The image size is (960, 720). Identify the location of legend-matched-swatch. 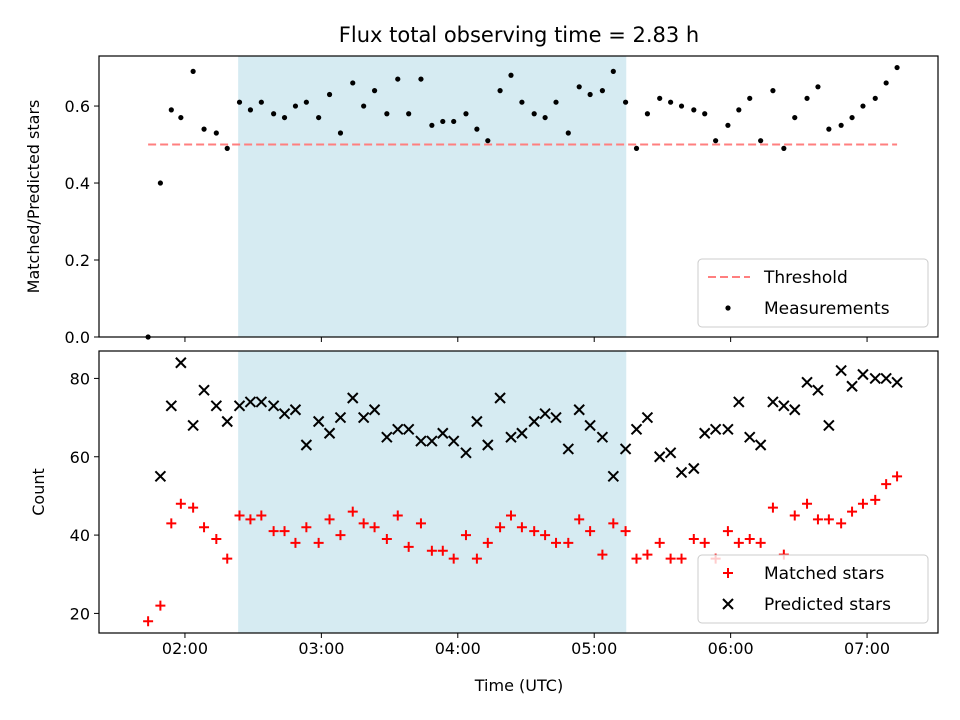
(728, 573).